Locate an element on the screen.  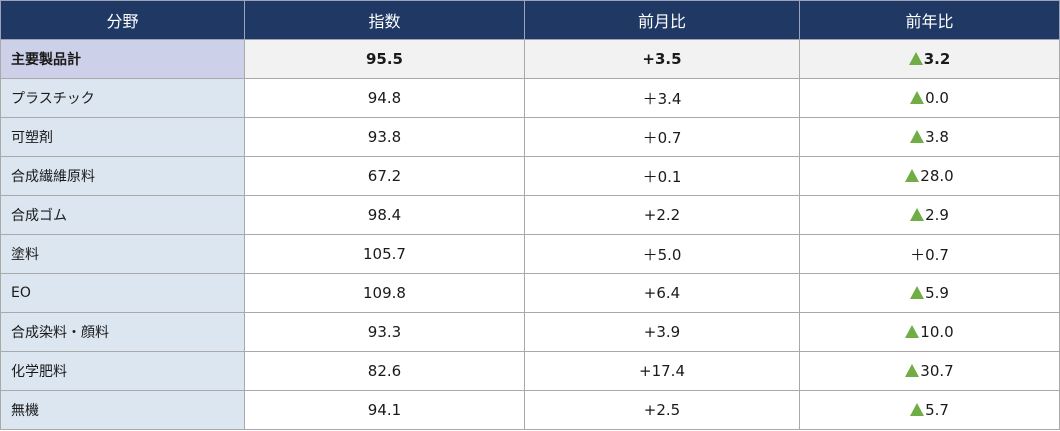
year-over-year-value: 10.0 is located at coordinates (937, 332).